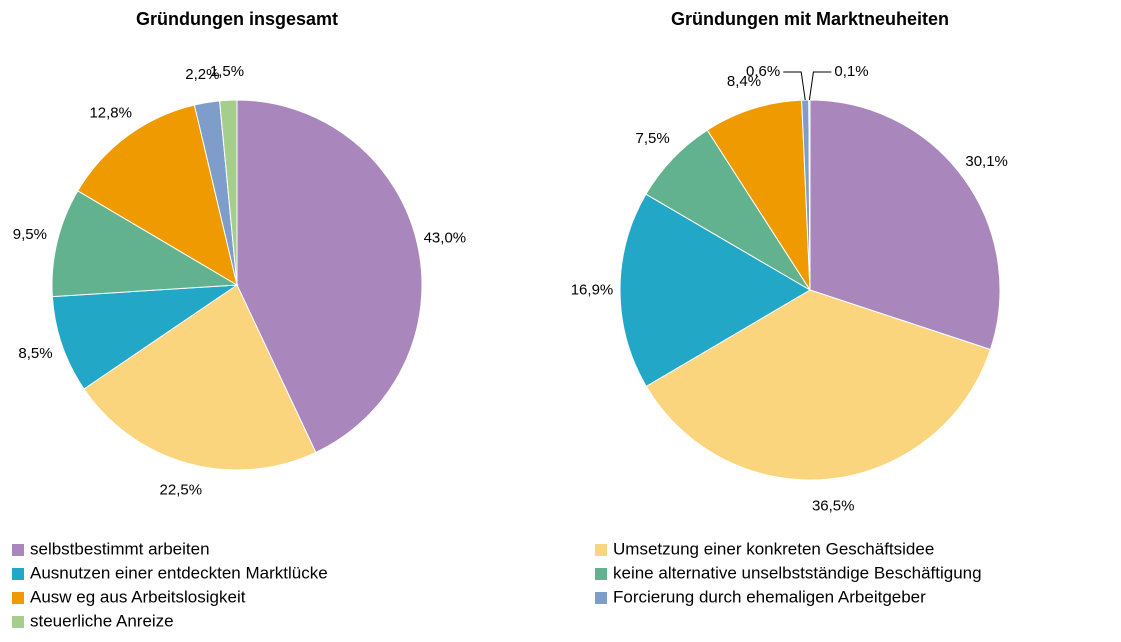  Describe the element at coordinates (653, 138) in the screenshot. I see `data-label: 7,5%` at that location.